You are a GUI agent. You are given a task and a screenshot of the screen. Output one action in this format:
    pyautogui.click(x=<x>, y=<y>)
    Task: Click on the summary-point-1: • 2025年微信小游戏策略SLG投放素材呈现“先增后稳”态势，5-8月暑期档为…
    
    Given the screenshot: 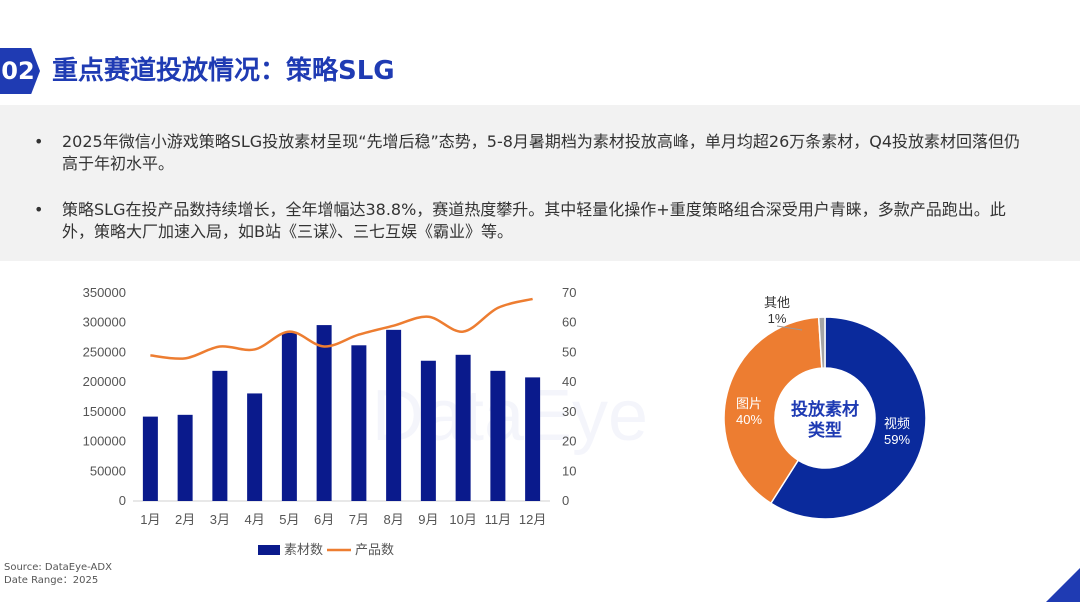 What is the action you would take?
    pyautogui.click(x=534, y=153)
    